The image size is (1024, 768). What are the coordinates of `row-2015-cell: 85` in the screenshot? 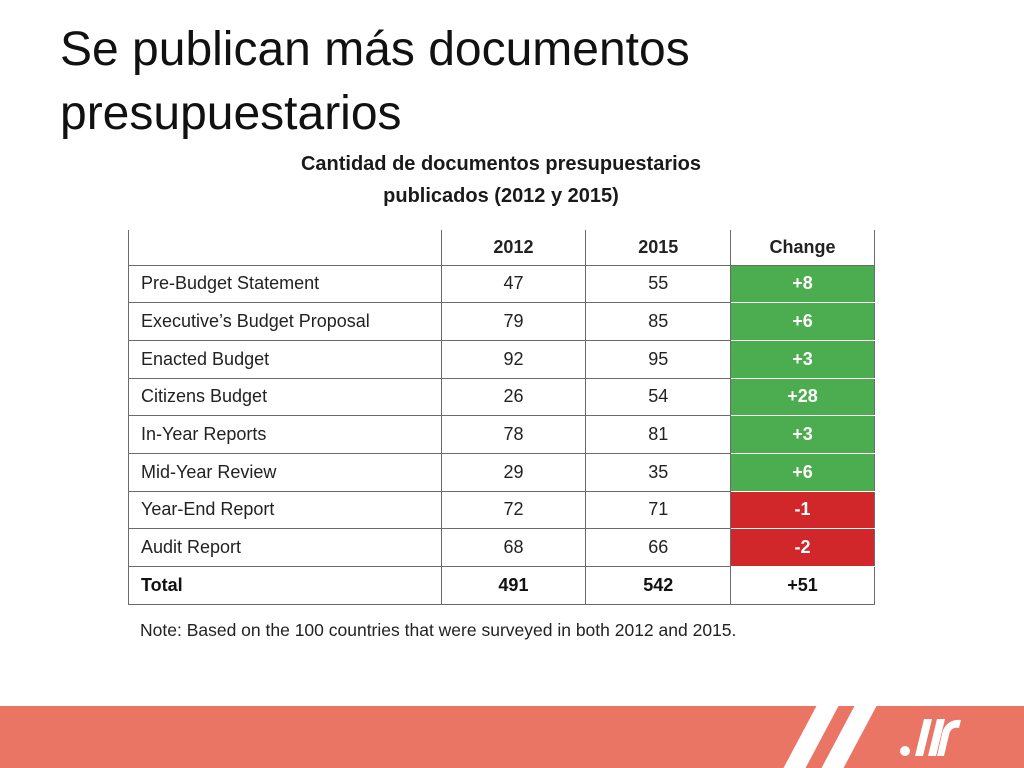 It's located at (658, 321).